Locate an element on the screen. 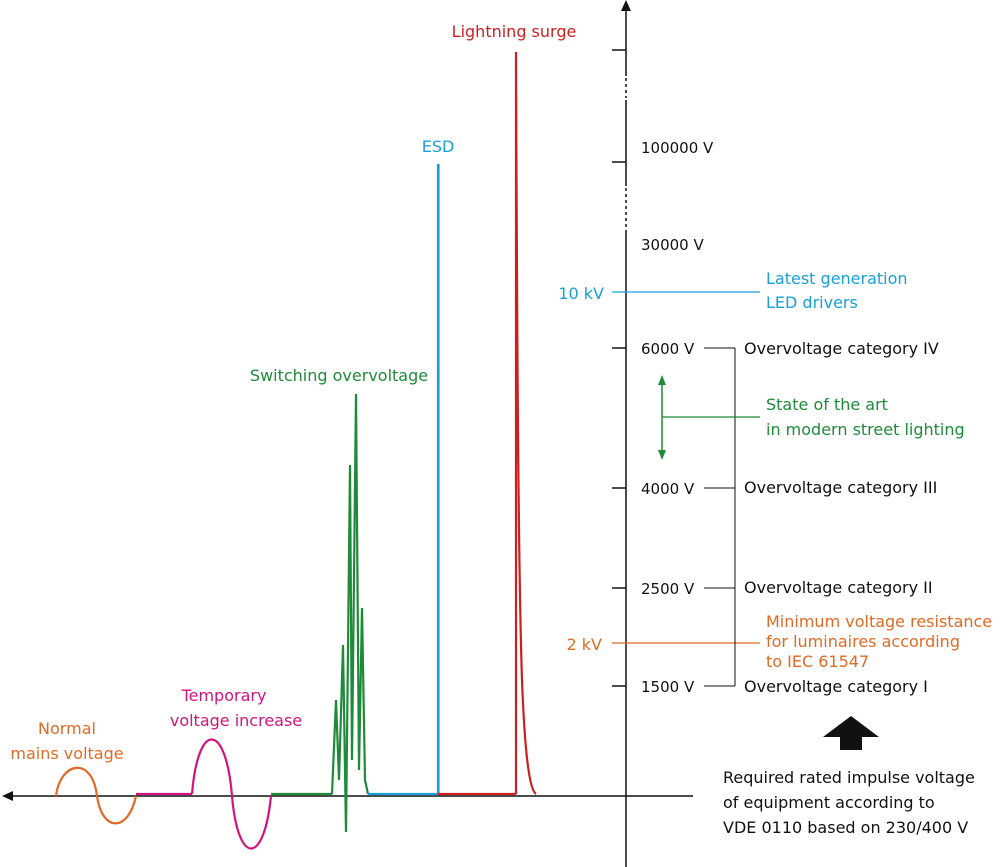 The width and height of the screenshot is (1001, 867). x-axis-arrow-left is located at coordinates (7, 796).